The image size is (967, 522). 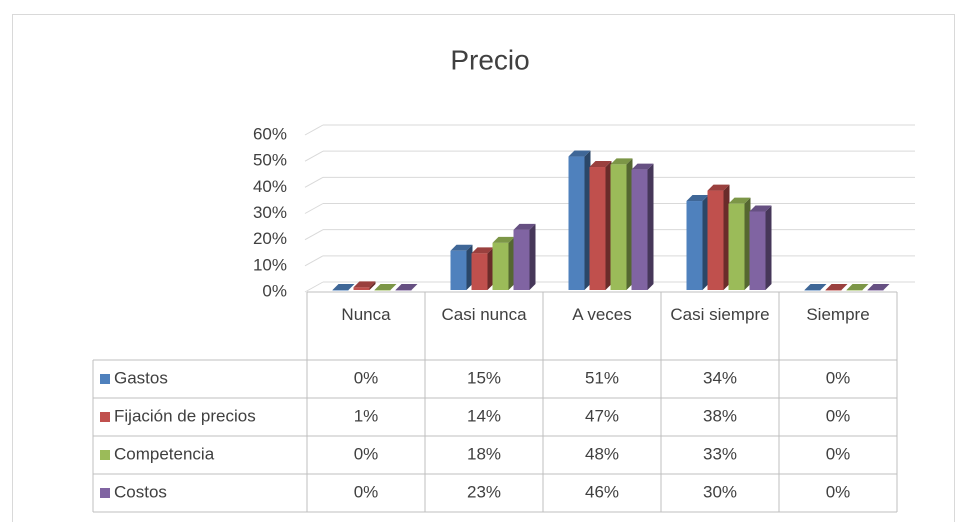 I want to click on table-value: 18%, so click(x=484, y=453).